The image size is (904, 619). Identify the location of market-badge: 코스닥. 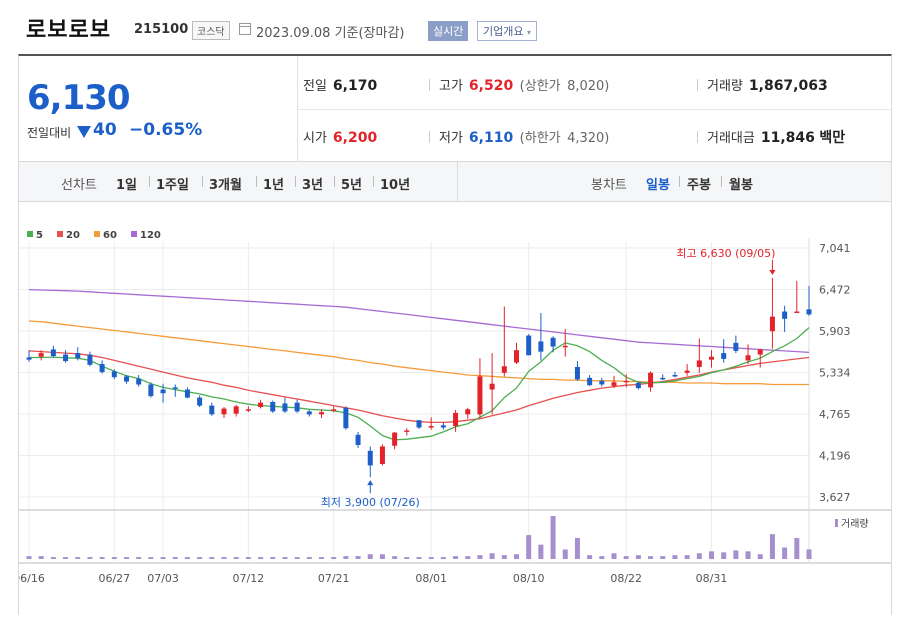
(211, 30).